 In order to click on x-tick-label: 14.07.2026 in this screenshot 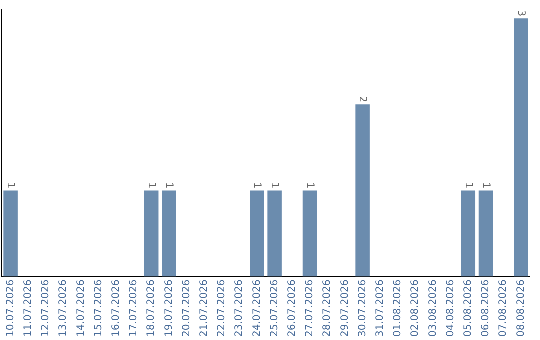, I will do `click(81, 309)`.